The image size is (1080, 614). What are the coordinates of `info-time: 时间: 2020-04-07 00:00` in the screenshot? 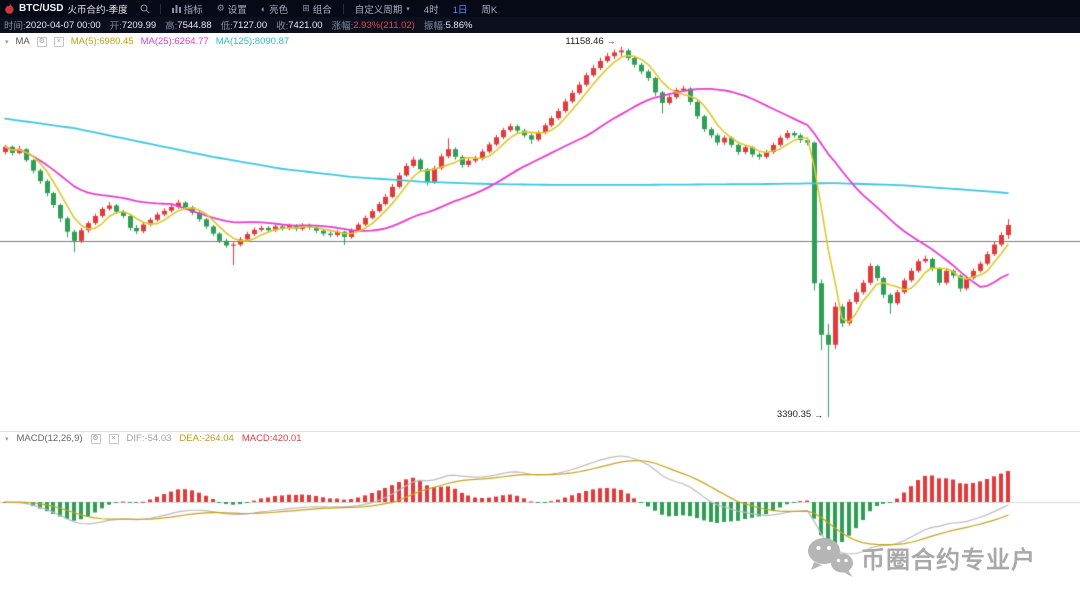 It's located at (52, 26).